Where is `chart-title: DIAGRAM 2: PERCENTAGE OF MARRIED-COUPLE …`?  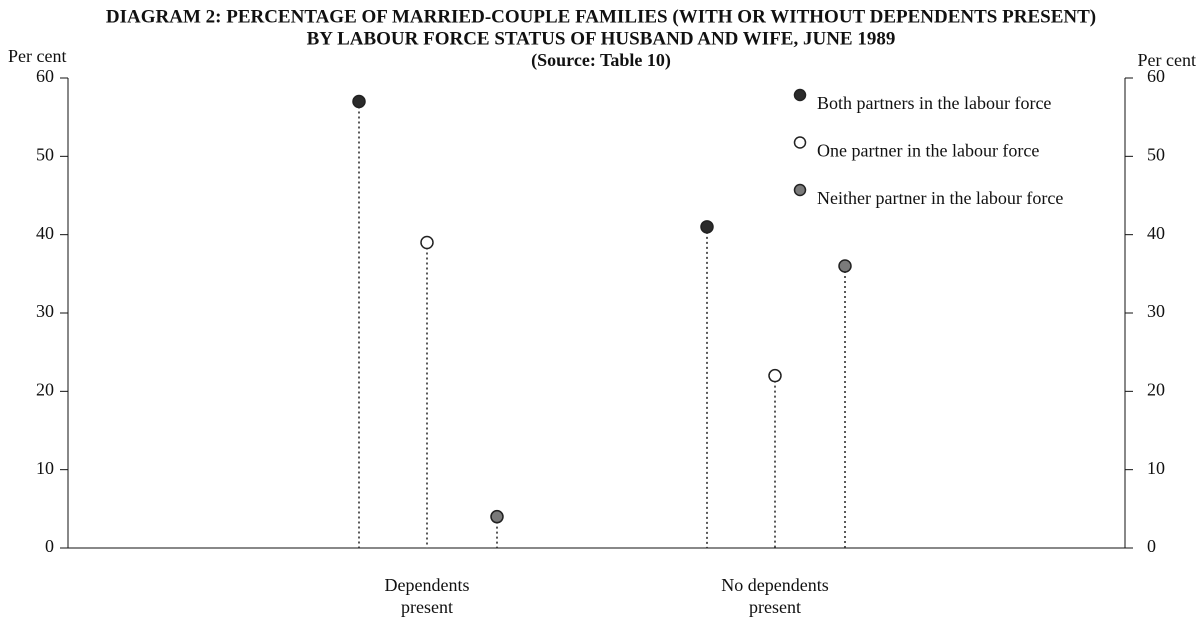
chart-title: DIAGRAM 2: PERCENTAGE OF MARRIED-COUPLE … is located at coordinates (601, 16).